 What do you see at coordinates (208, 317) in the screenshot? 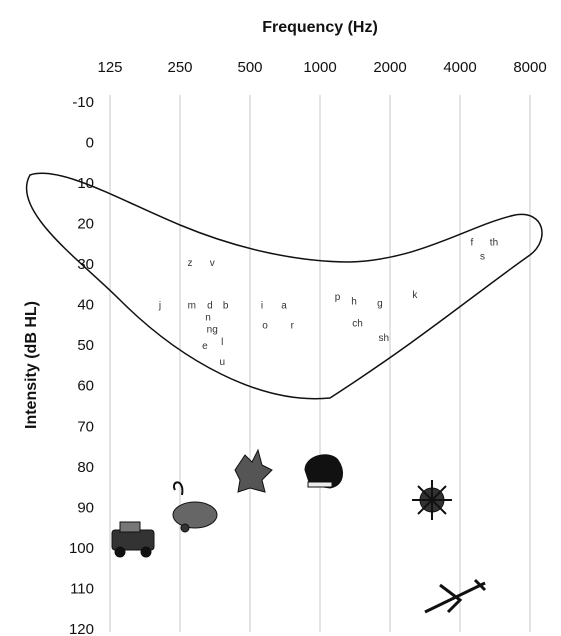
I see `speech-sound: n` at bounding box center [208, 317].